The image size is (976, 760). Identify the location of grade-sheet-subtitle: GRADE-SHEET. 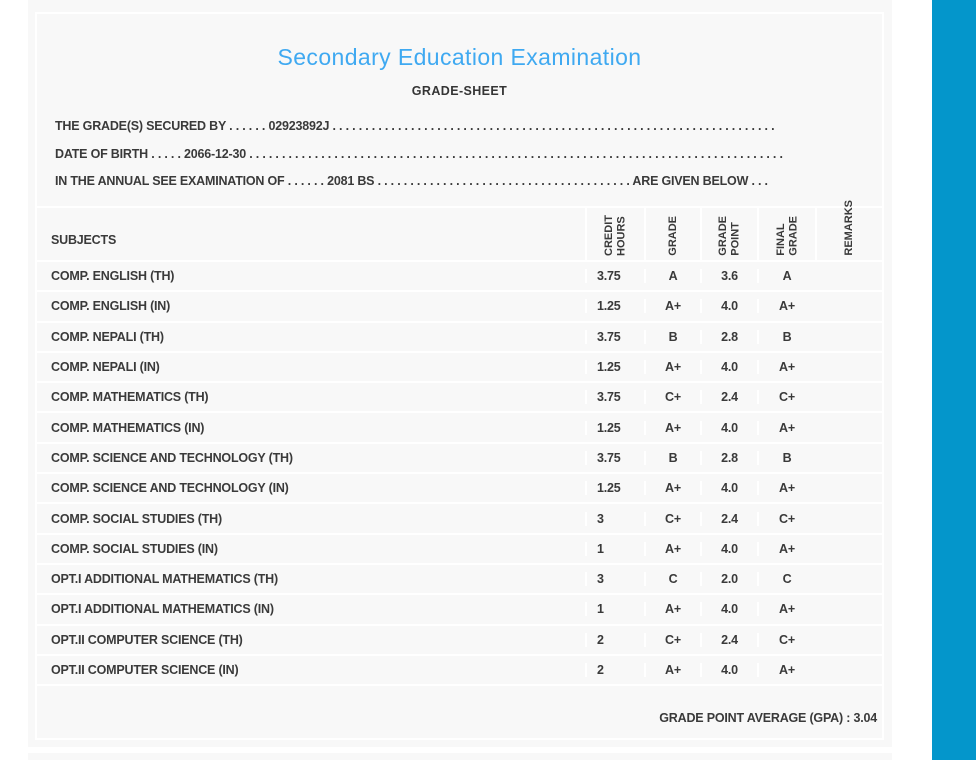
(459, 91).